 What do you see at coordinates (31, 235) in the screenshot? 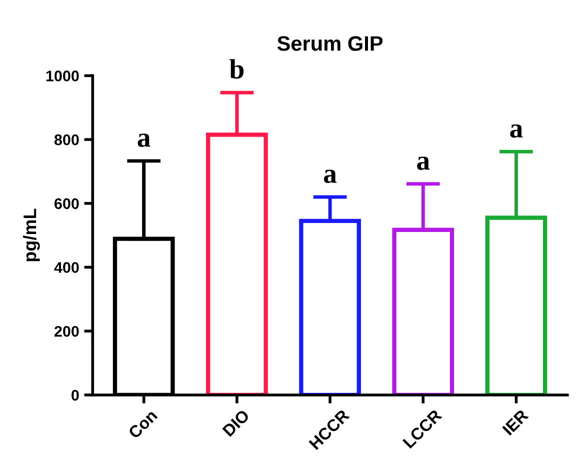
I see `y-axis-title: pg/mL` at bounding box center [31, 235].